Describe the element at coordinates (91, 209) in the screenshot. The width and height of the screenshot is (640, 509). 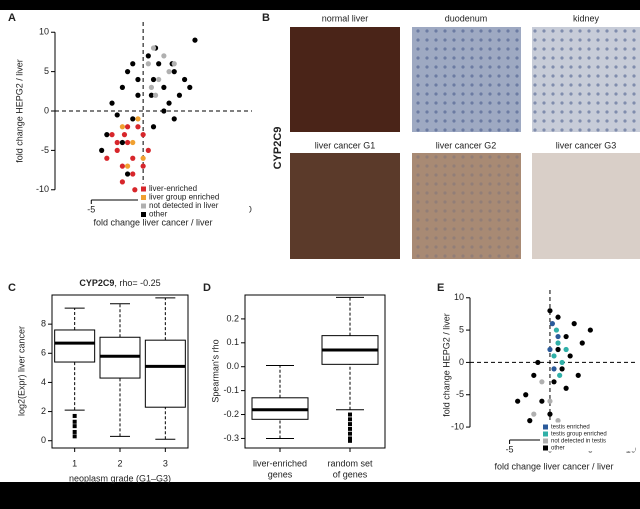
I see `x-tick-label: -5` at that location.